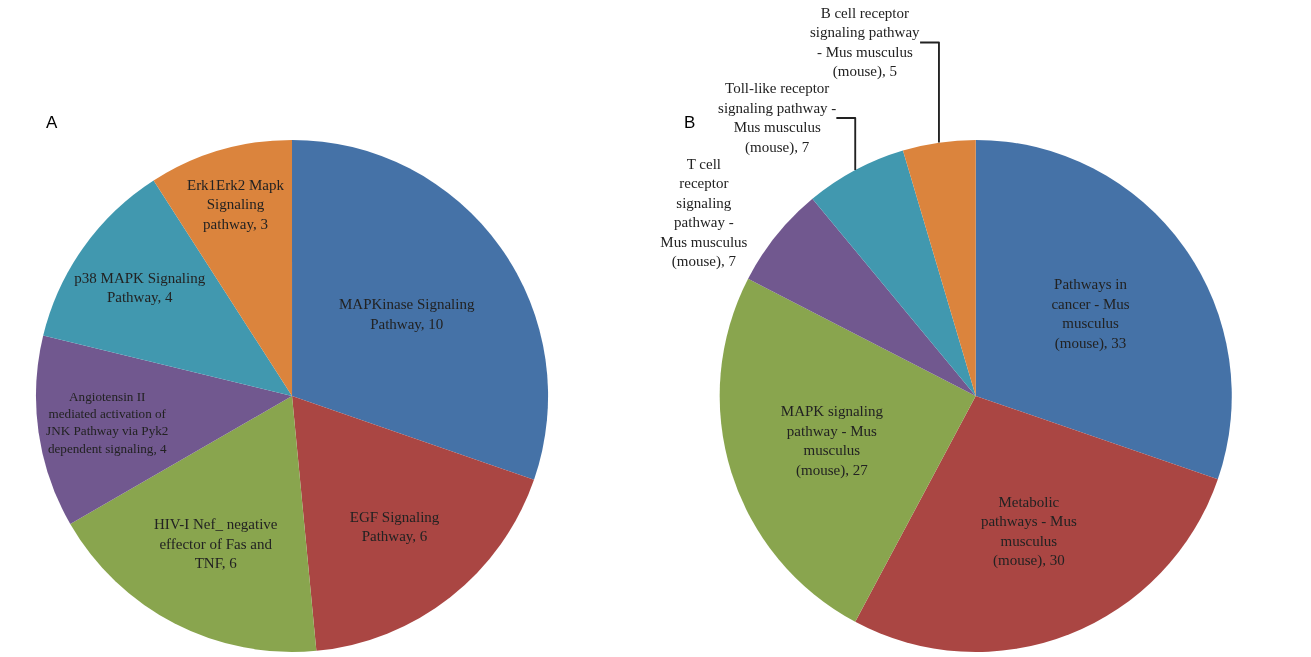 This screenshot has width=1311, height=657. Describe the element at coordinates (235, 204) in the screenshot. I see `slice-label: Erk1Erk2 Mapk Signaling pathway, 3` at that location.